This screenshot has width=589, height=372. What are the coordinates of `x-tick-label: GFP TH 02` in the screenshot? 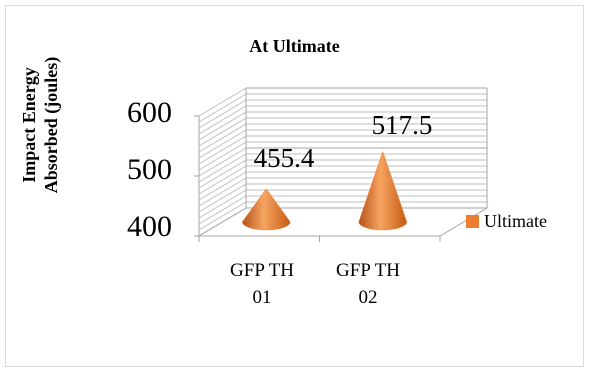 It's located at (368, 284).